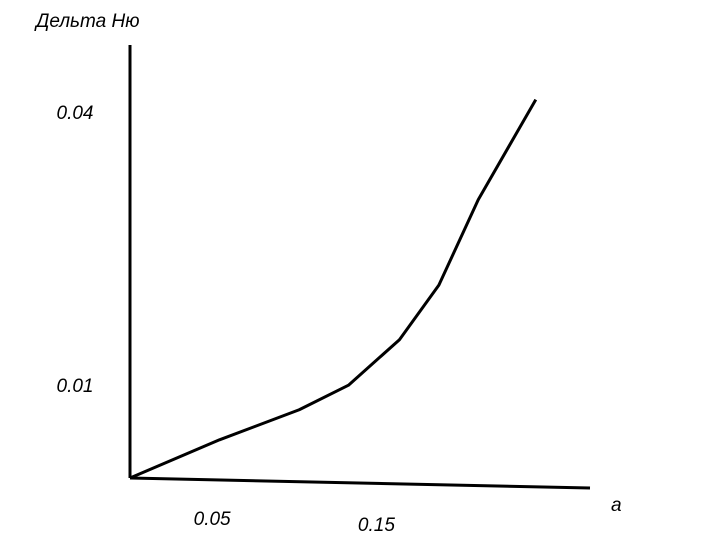  Describe the element at coordinates (87, 21) in the screenshot. I see `y-axis-label: Дельта Ню` at that location.